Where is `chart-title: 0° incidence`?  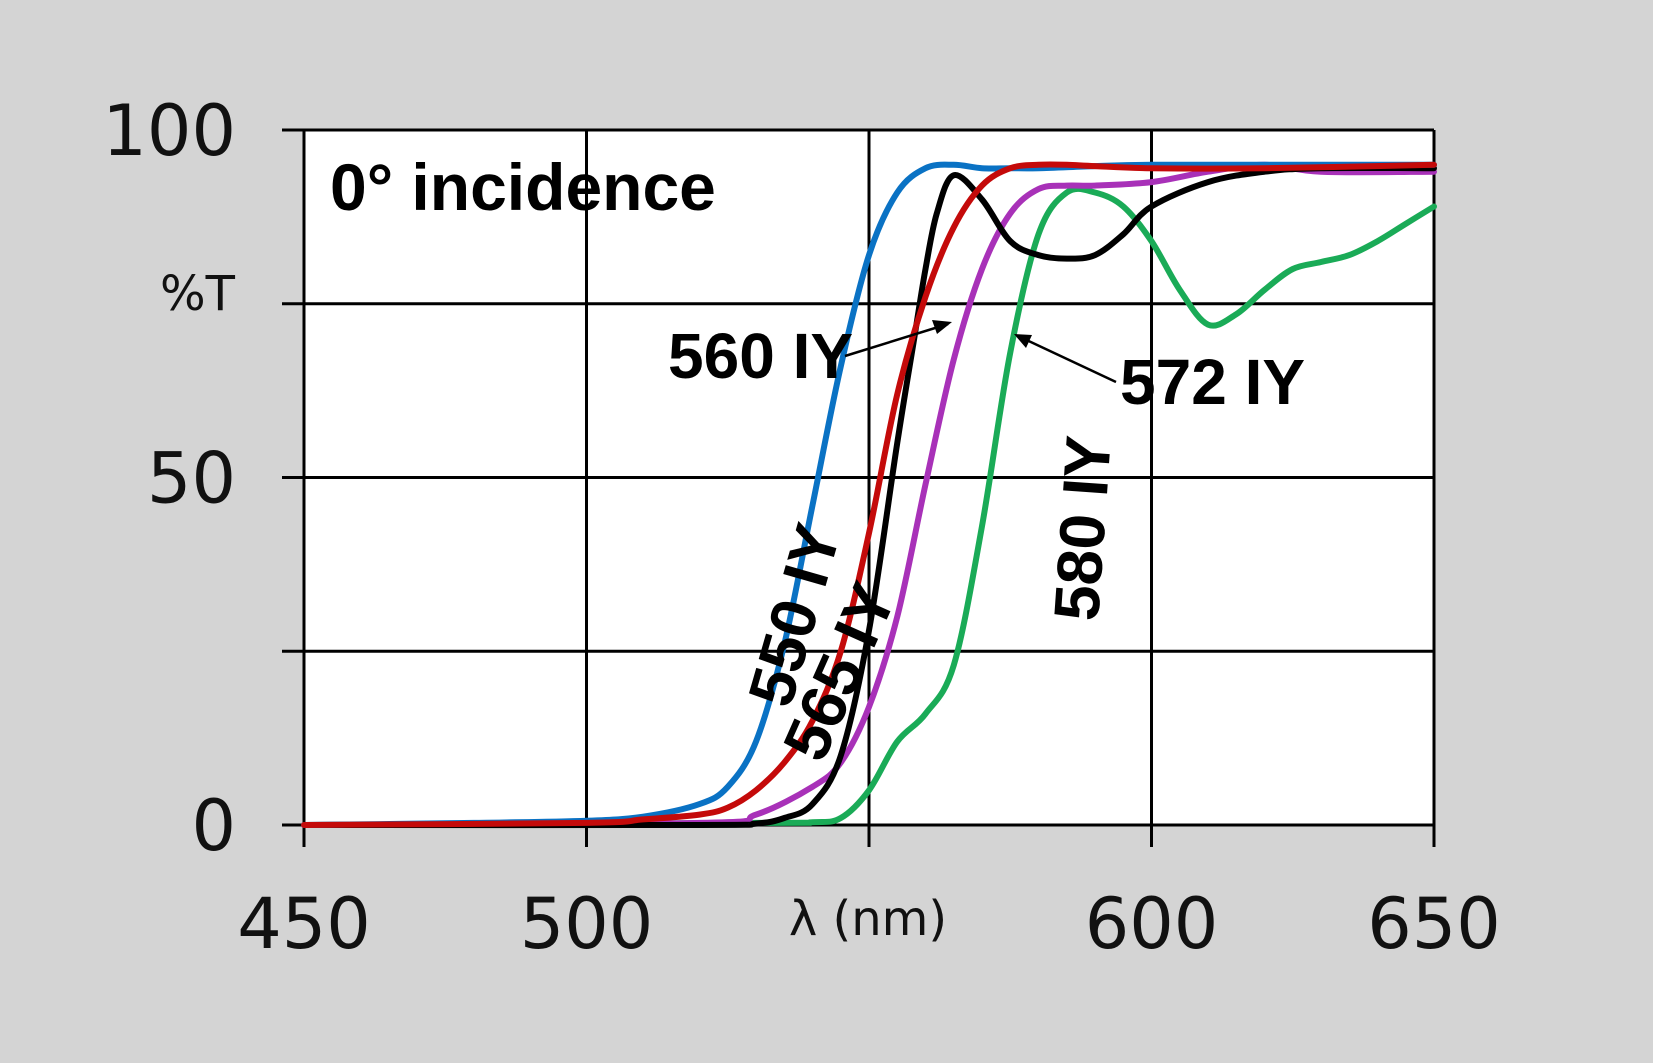 chart-title: 0° incidence is located at coordinates (523, 187).